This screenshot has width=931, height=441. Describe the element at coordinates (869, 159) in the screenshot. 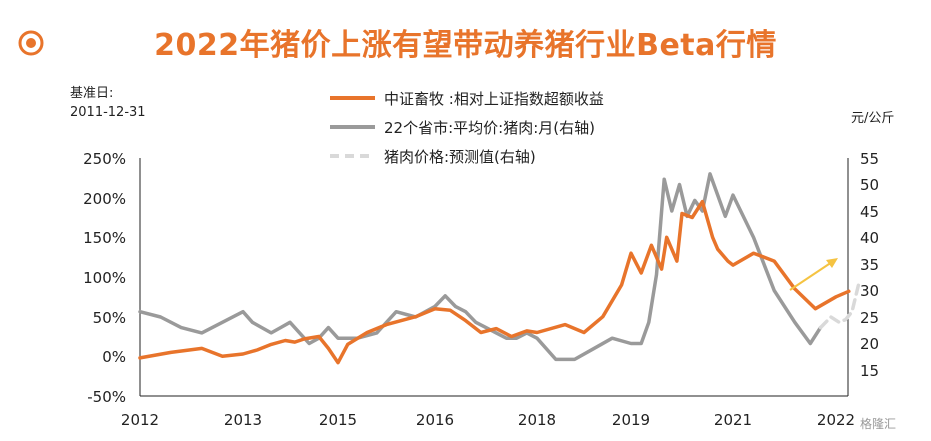

I see `right-tick-label: 55` at that location.